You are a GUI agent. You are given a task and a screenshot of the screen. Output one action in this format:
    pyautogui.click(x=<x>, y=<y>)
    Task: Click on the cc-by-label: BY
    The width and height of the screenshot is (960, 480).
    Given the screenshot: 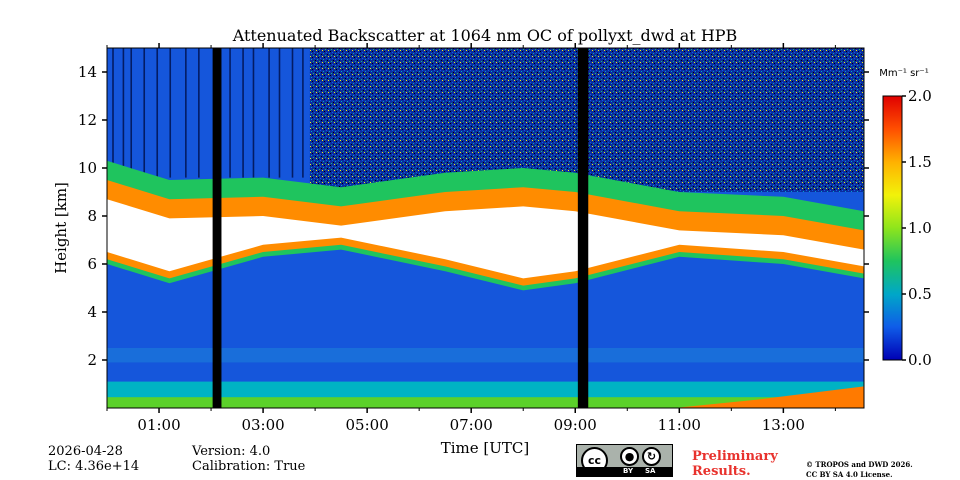 What is the action you would take?
    pyautogui.click(x=628, y=471)
    